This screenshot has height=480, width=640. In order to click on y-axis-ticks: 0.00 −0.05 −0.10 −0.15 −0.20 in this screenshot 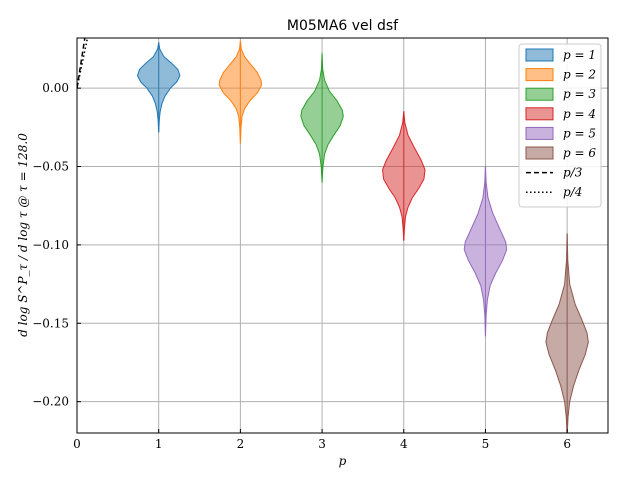, I will do `click(56, 245)`.